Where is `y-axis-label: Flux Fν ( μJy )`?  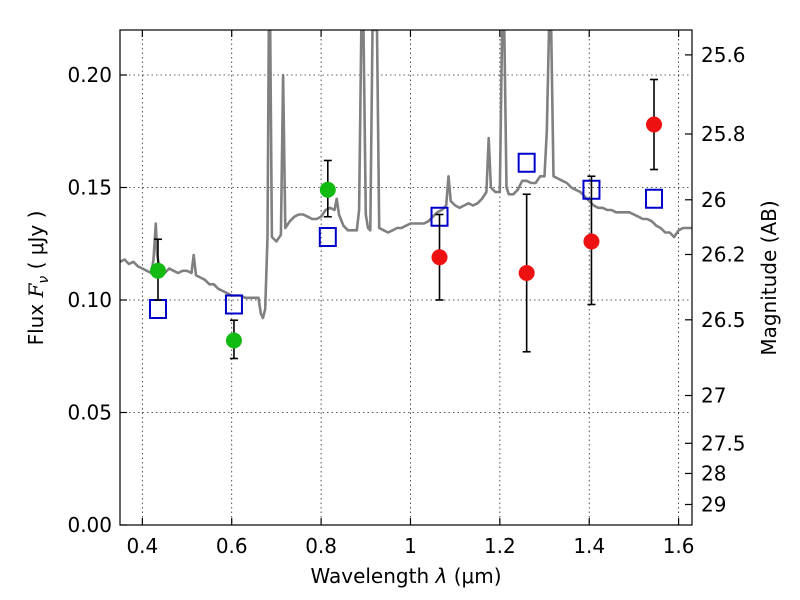
y-axis-label: Flux Fν ( μJy ) is located at coordinates (38, 278).